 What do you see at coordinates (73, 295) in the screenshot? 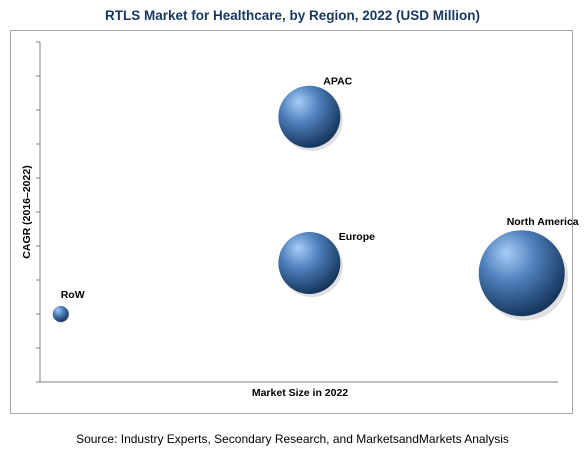
I see `bubble-label-row: RoW` at bounding box center [73, 295].